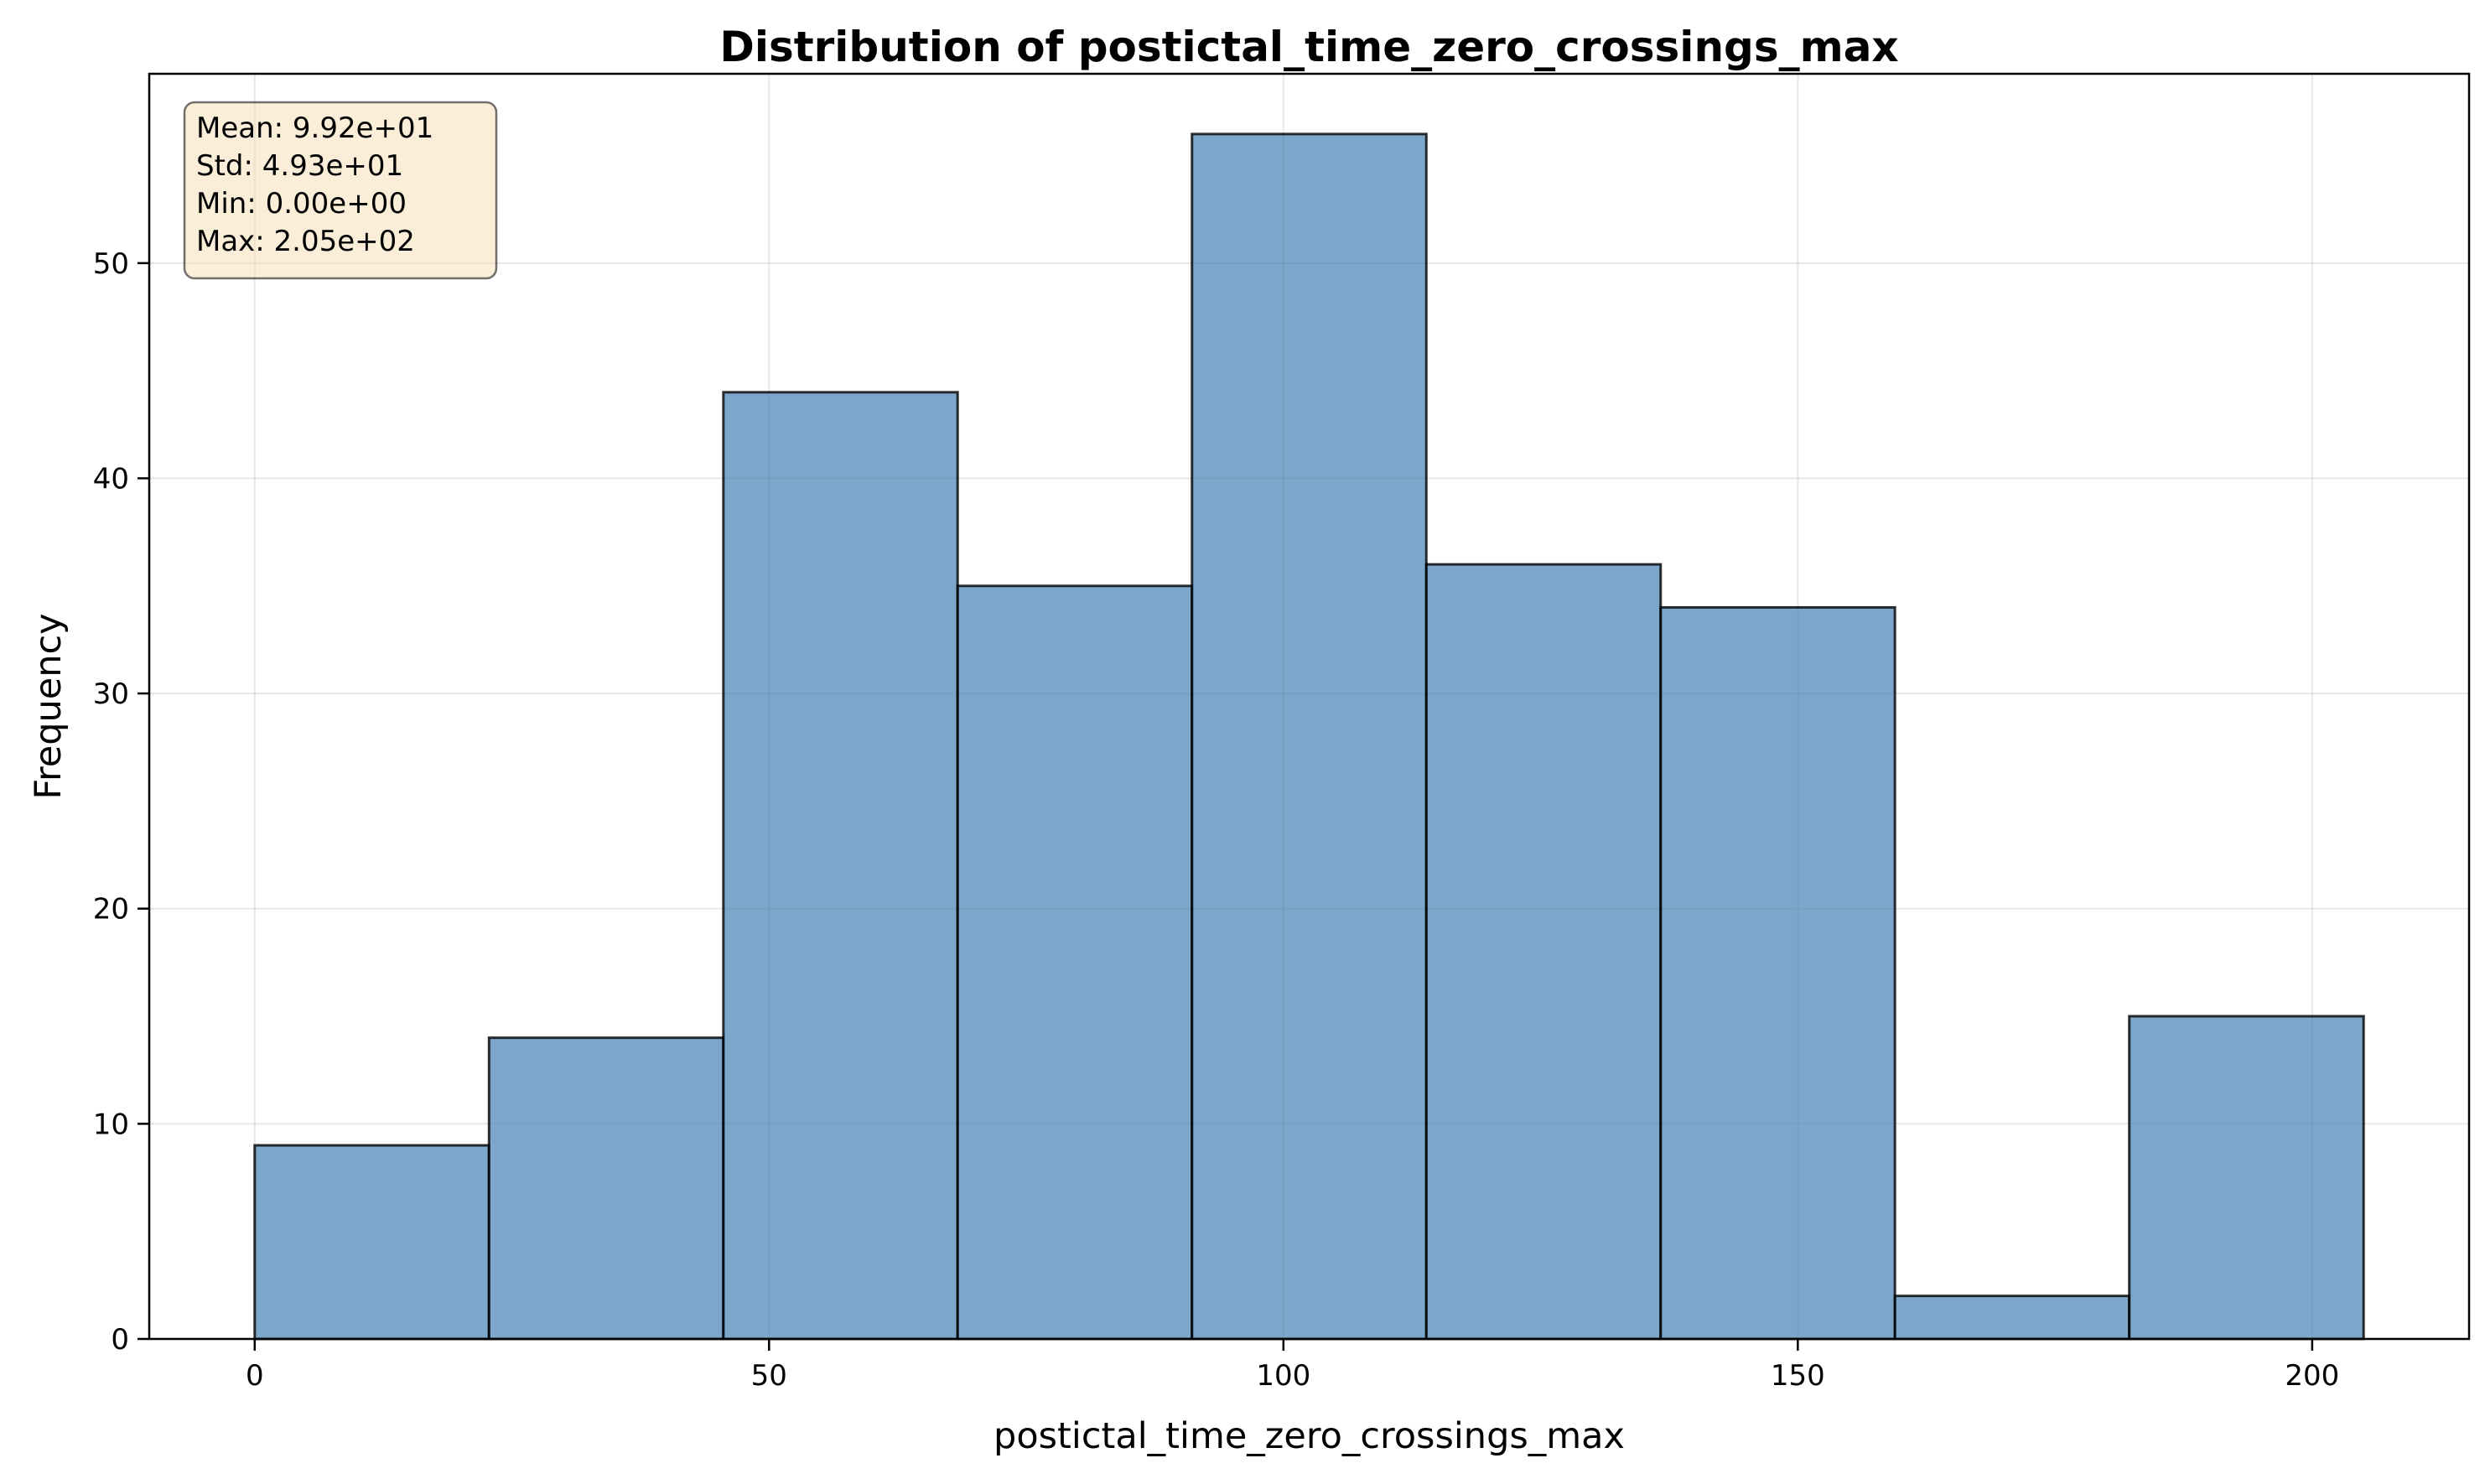  What do you see at coordinates (314, 128) in the screenshot?
I see `stats-mean-text: Mean: 9.92e+01` at bounding box center [314, 128].